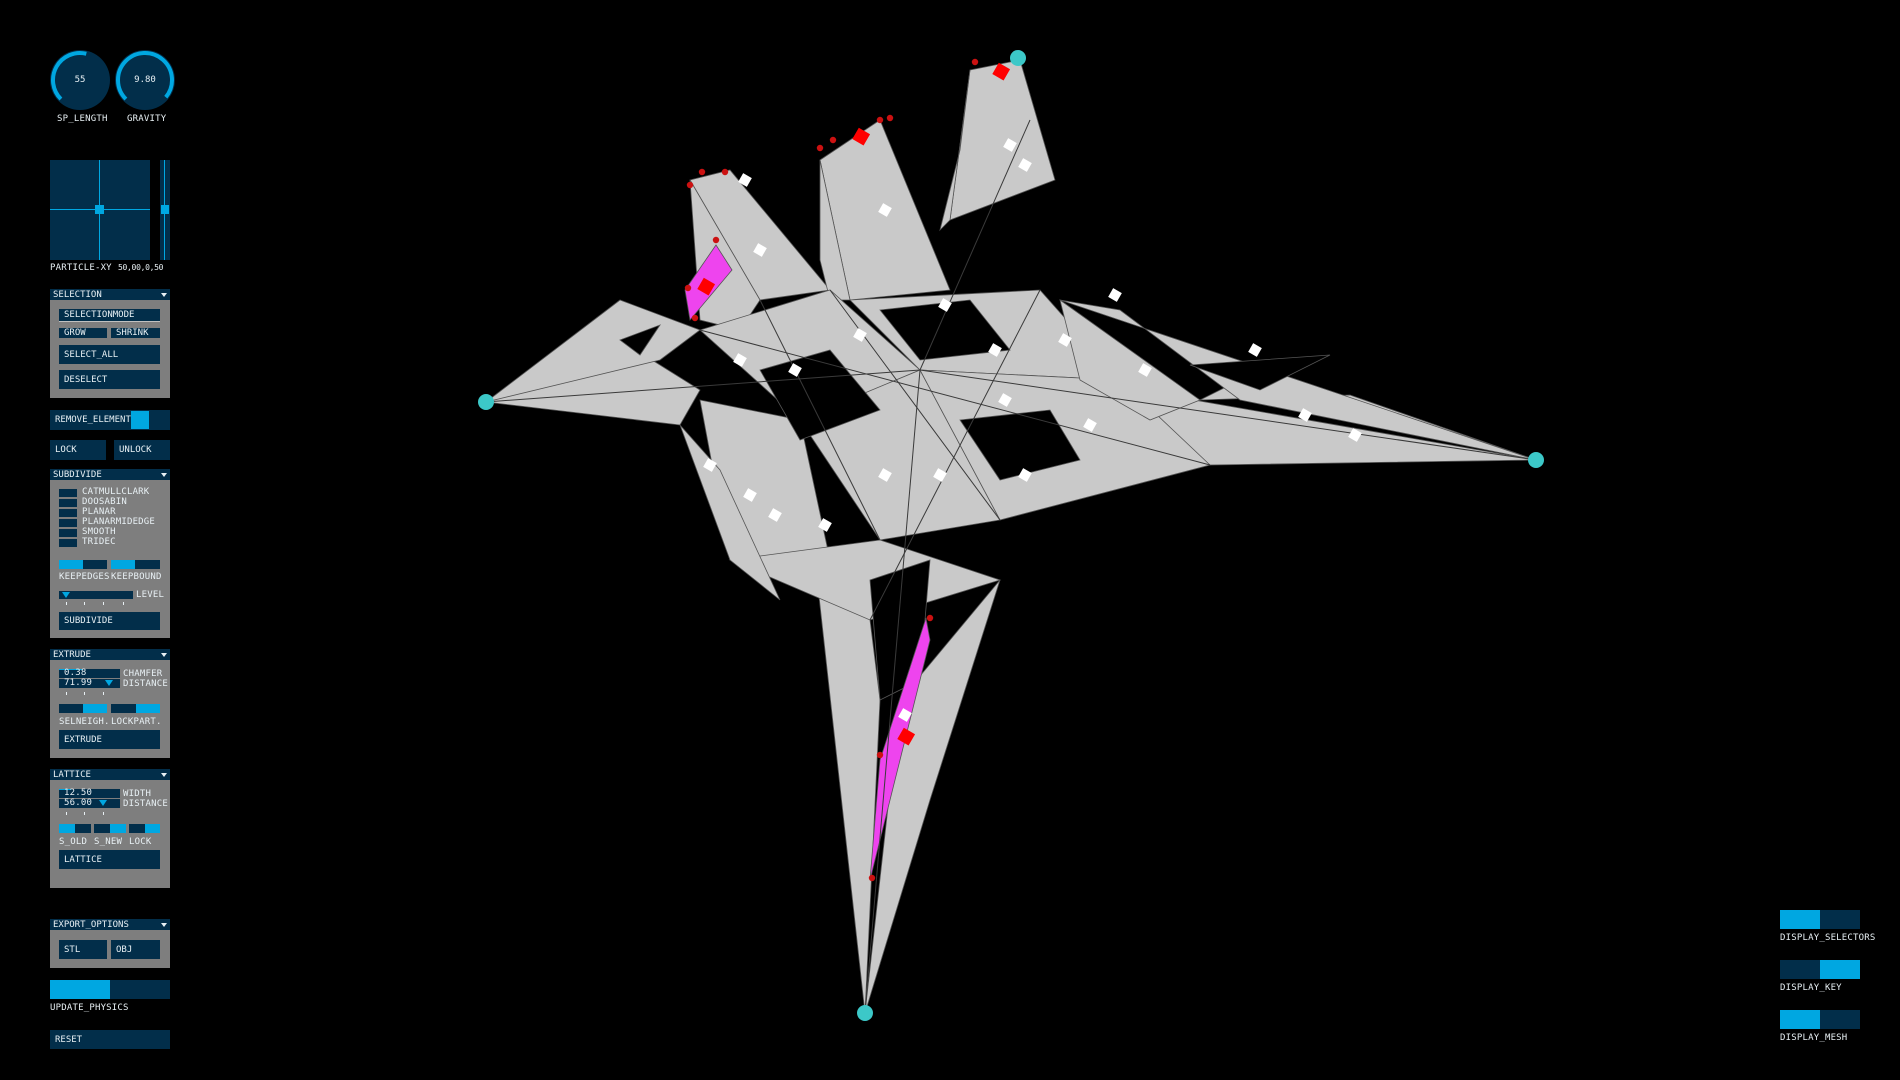 This screenshot has height=1080, width=1900. Describe the element at coordinates (109, 379) in the screenshot. I see `deselect-button: DESELECT` at that location.